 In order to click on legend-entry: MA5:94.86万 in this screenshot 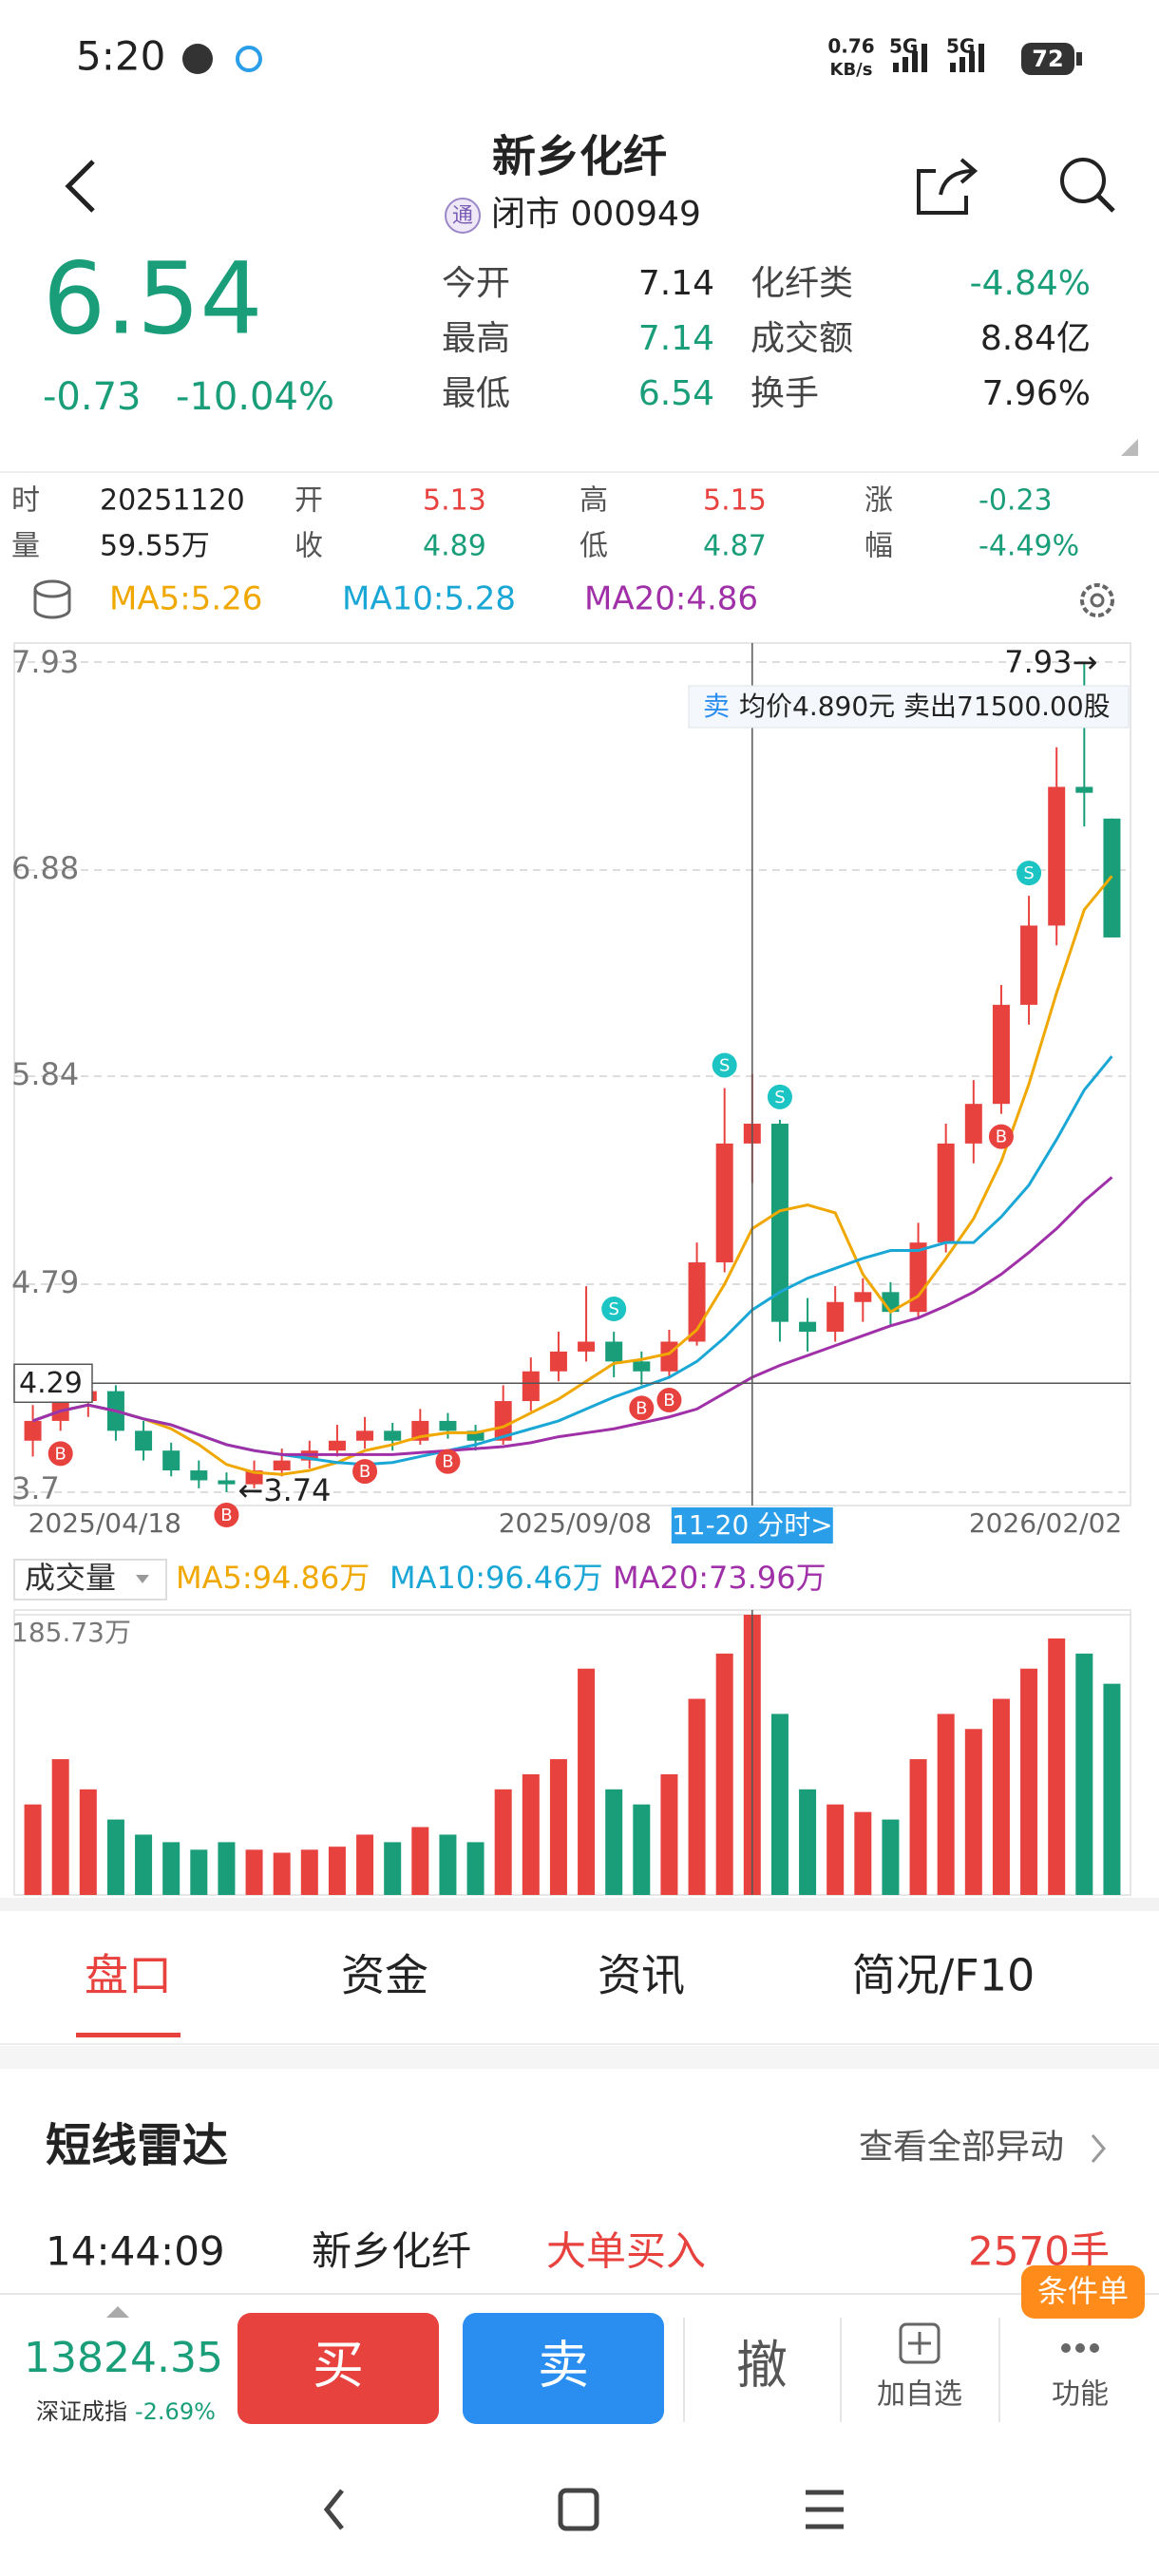, I will do `click(273, 1578)`.